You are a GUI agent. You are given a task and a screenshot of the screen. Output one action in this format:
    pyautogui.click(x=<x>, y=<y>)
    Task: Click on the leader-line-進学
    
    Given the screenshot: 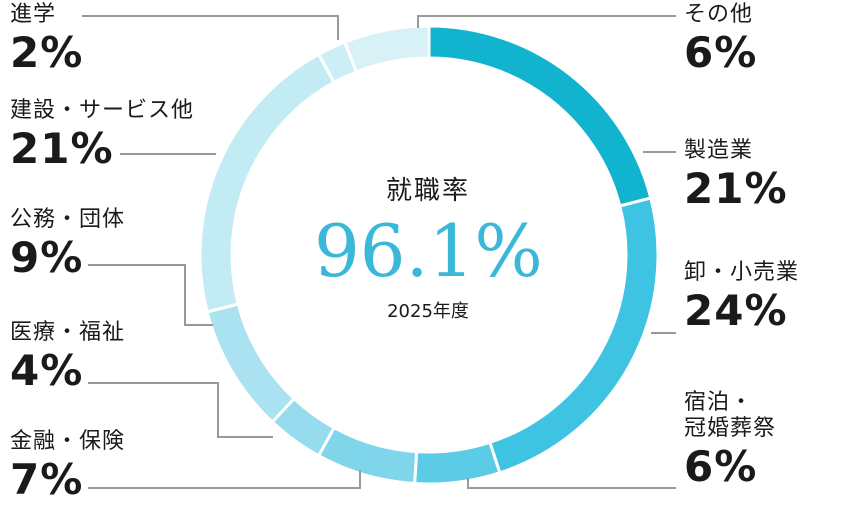 What is the action you would take?
    pyautogui.click(x=210, y=27)
    